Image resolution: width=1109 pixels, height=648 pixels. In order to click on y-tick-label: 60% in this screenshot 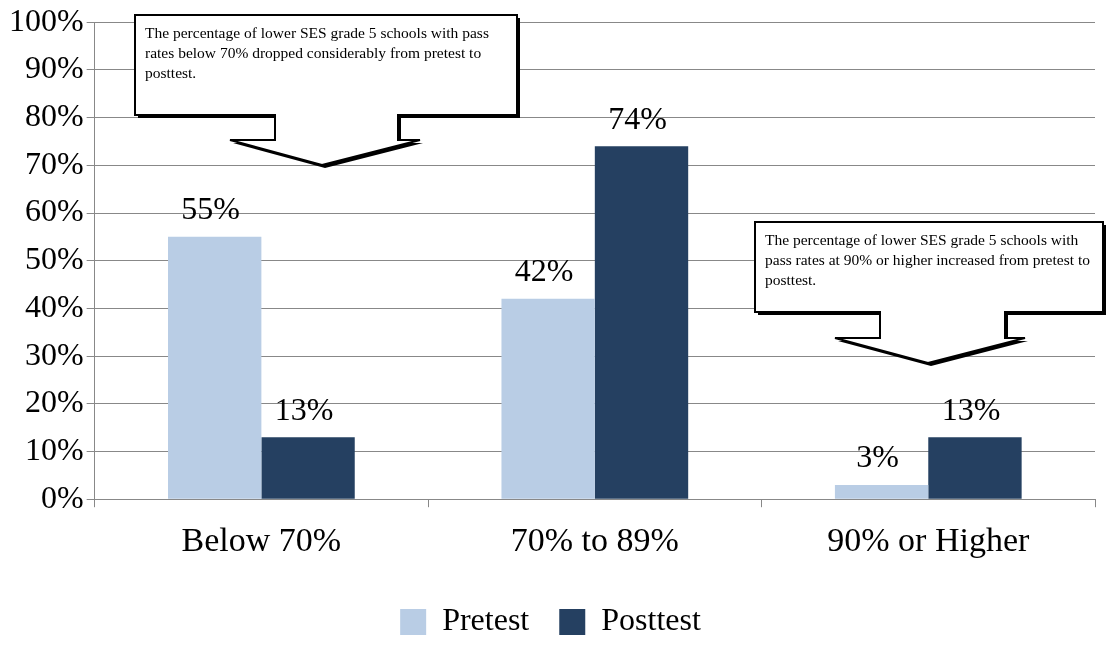, I will do `click(54, 210)`.